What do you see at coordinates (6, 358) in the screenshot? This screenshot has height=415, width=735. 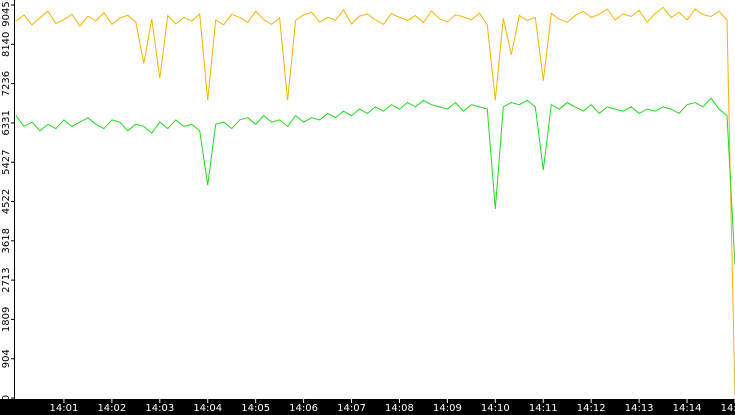 I see `y-tick-label: 904` at bounding box center [6, 358].